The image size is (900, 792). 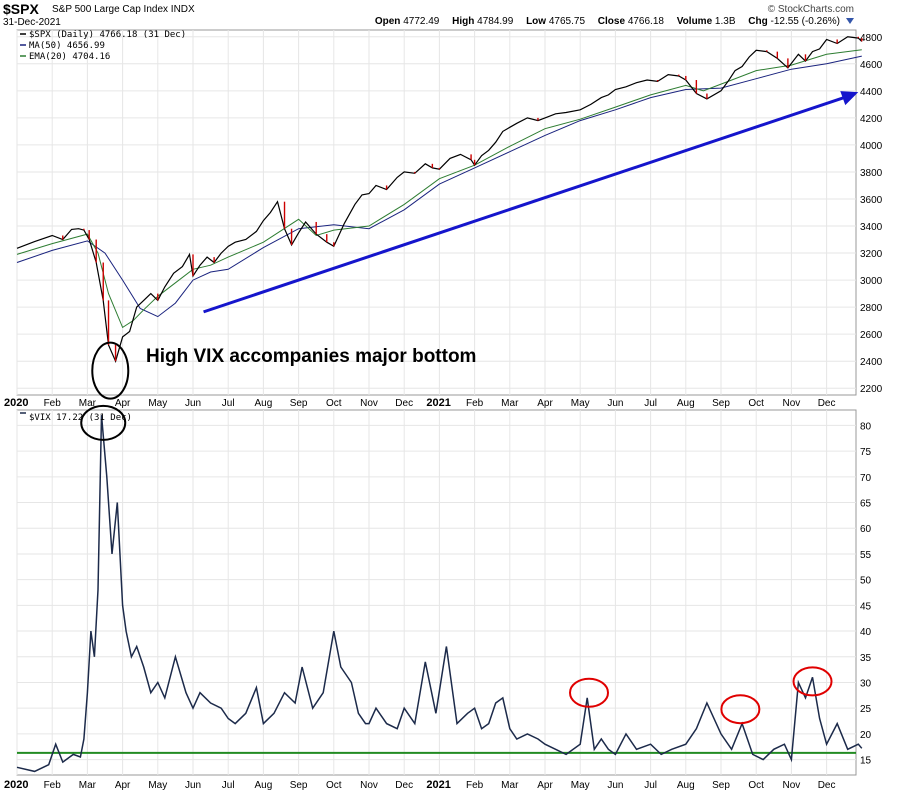 What do you see at coordinates (871, 281) in the screenshot?
I see `price-ytick-label: 3000` at bounding box center [871, 281].